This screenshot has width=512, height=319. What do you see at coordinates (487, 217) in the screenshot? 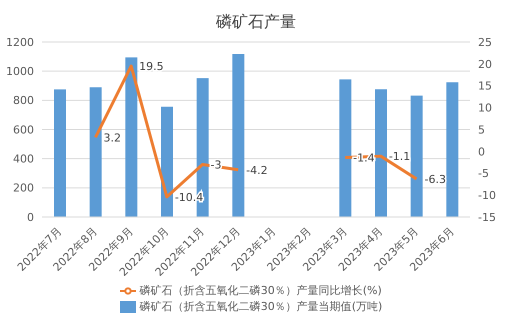
I see `y2-tick-label: -15` at bounding box center [487, 217].